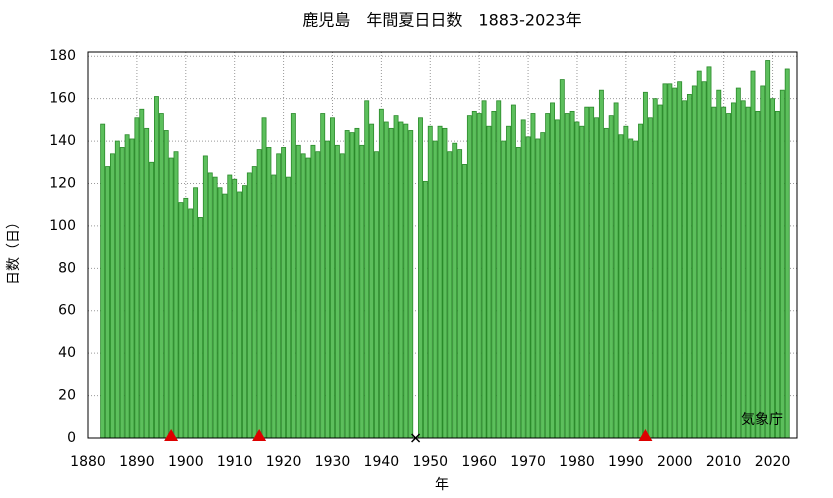 The width and height of the screenshot is (833, 498). What do you see at coordinates (441, 20) in the screenshot?
I see `chart-title: 鹿児島 年間夏日日数 1883-2023年` at bounding box center [441, 20].